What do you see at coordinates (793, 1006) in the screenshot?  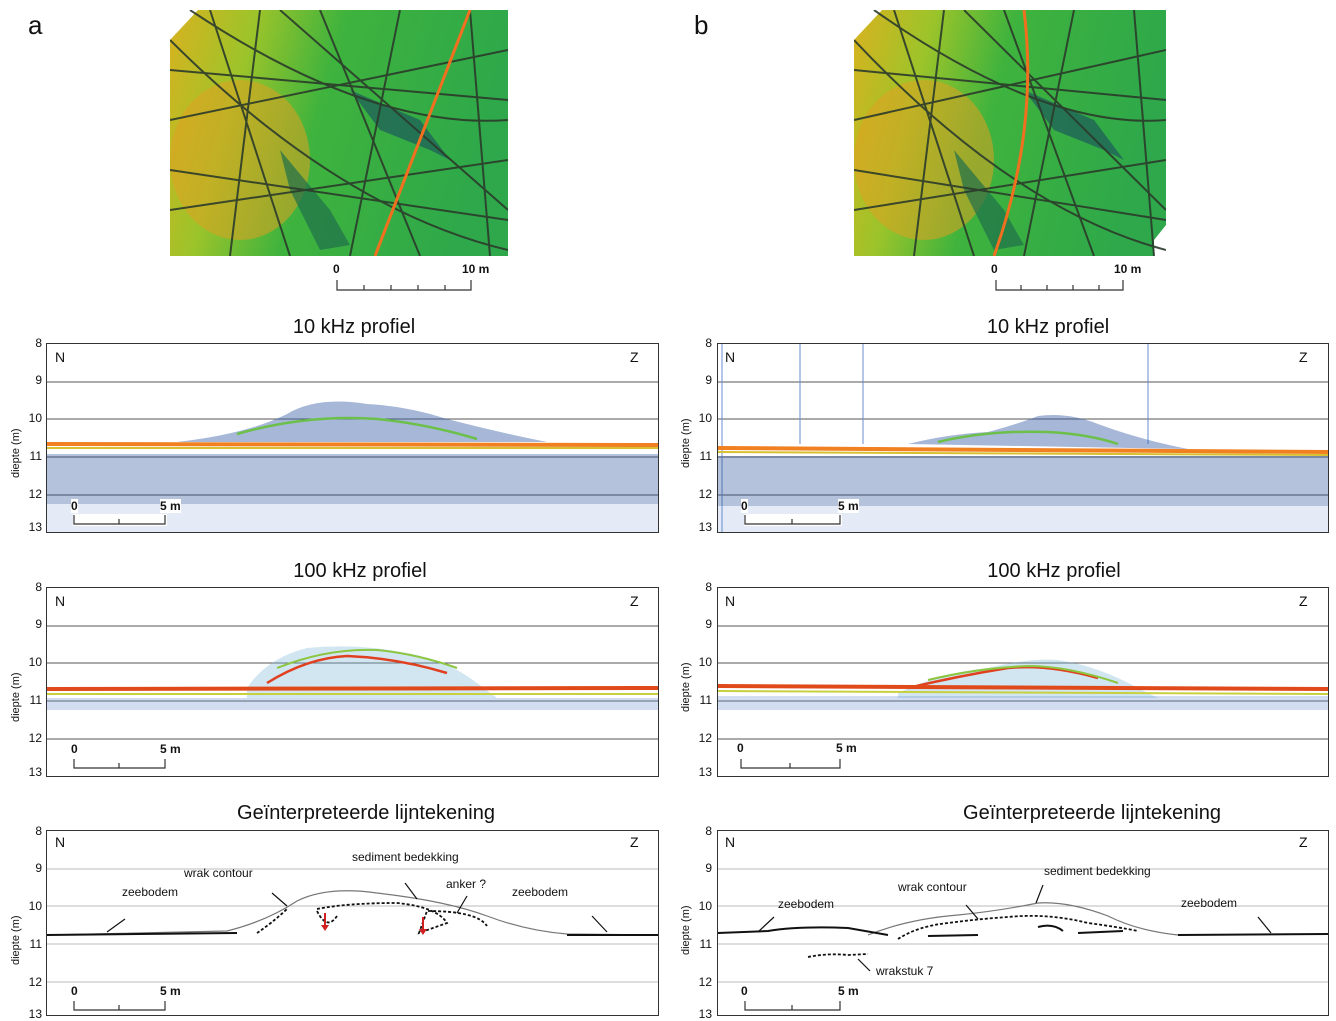 I see `scale-bar-b3` at bounding box center [793, 1006].